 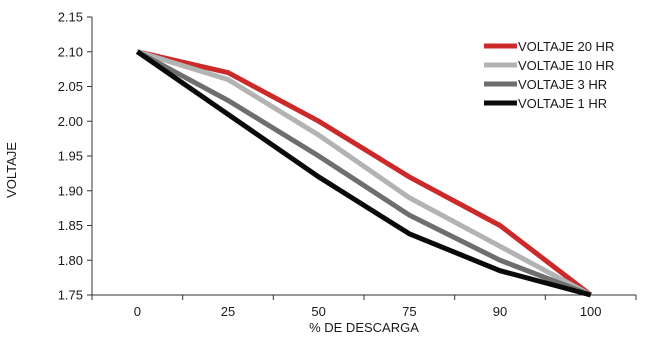 I want to click on y-tick-label: 1.95, so click(x=70, y=156).